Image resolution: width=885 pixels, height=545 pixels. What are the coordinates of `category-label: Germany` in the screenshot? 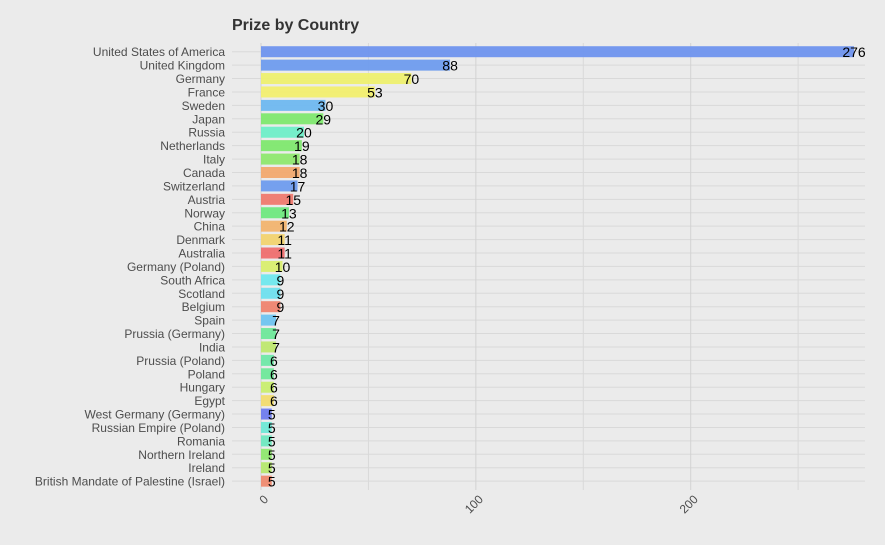 It's located at (200, 79).